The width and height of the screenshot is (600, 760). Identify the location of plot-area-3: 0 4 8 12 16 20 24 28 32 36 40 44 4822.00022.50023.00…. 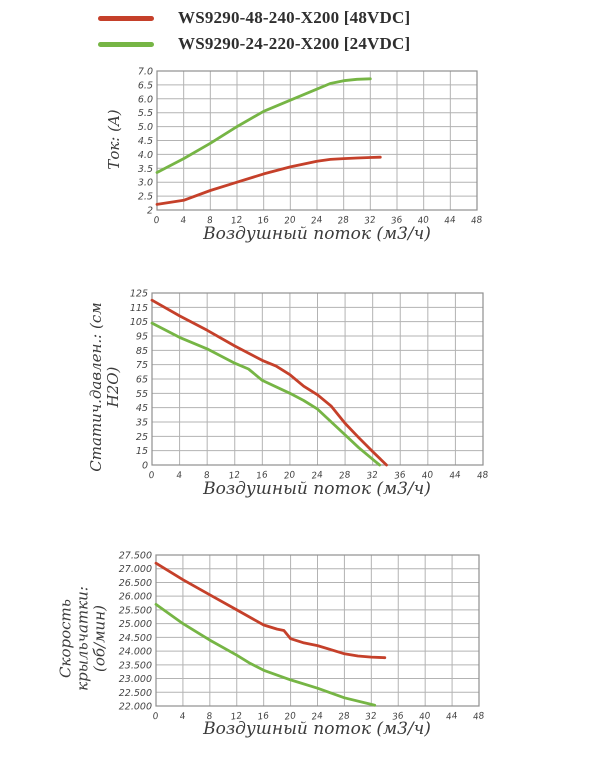
(302, 637).